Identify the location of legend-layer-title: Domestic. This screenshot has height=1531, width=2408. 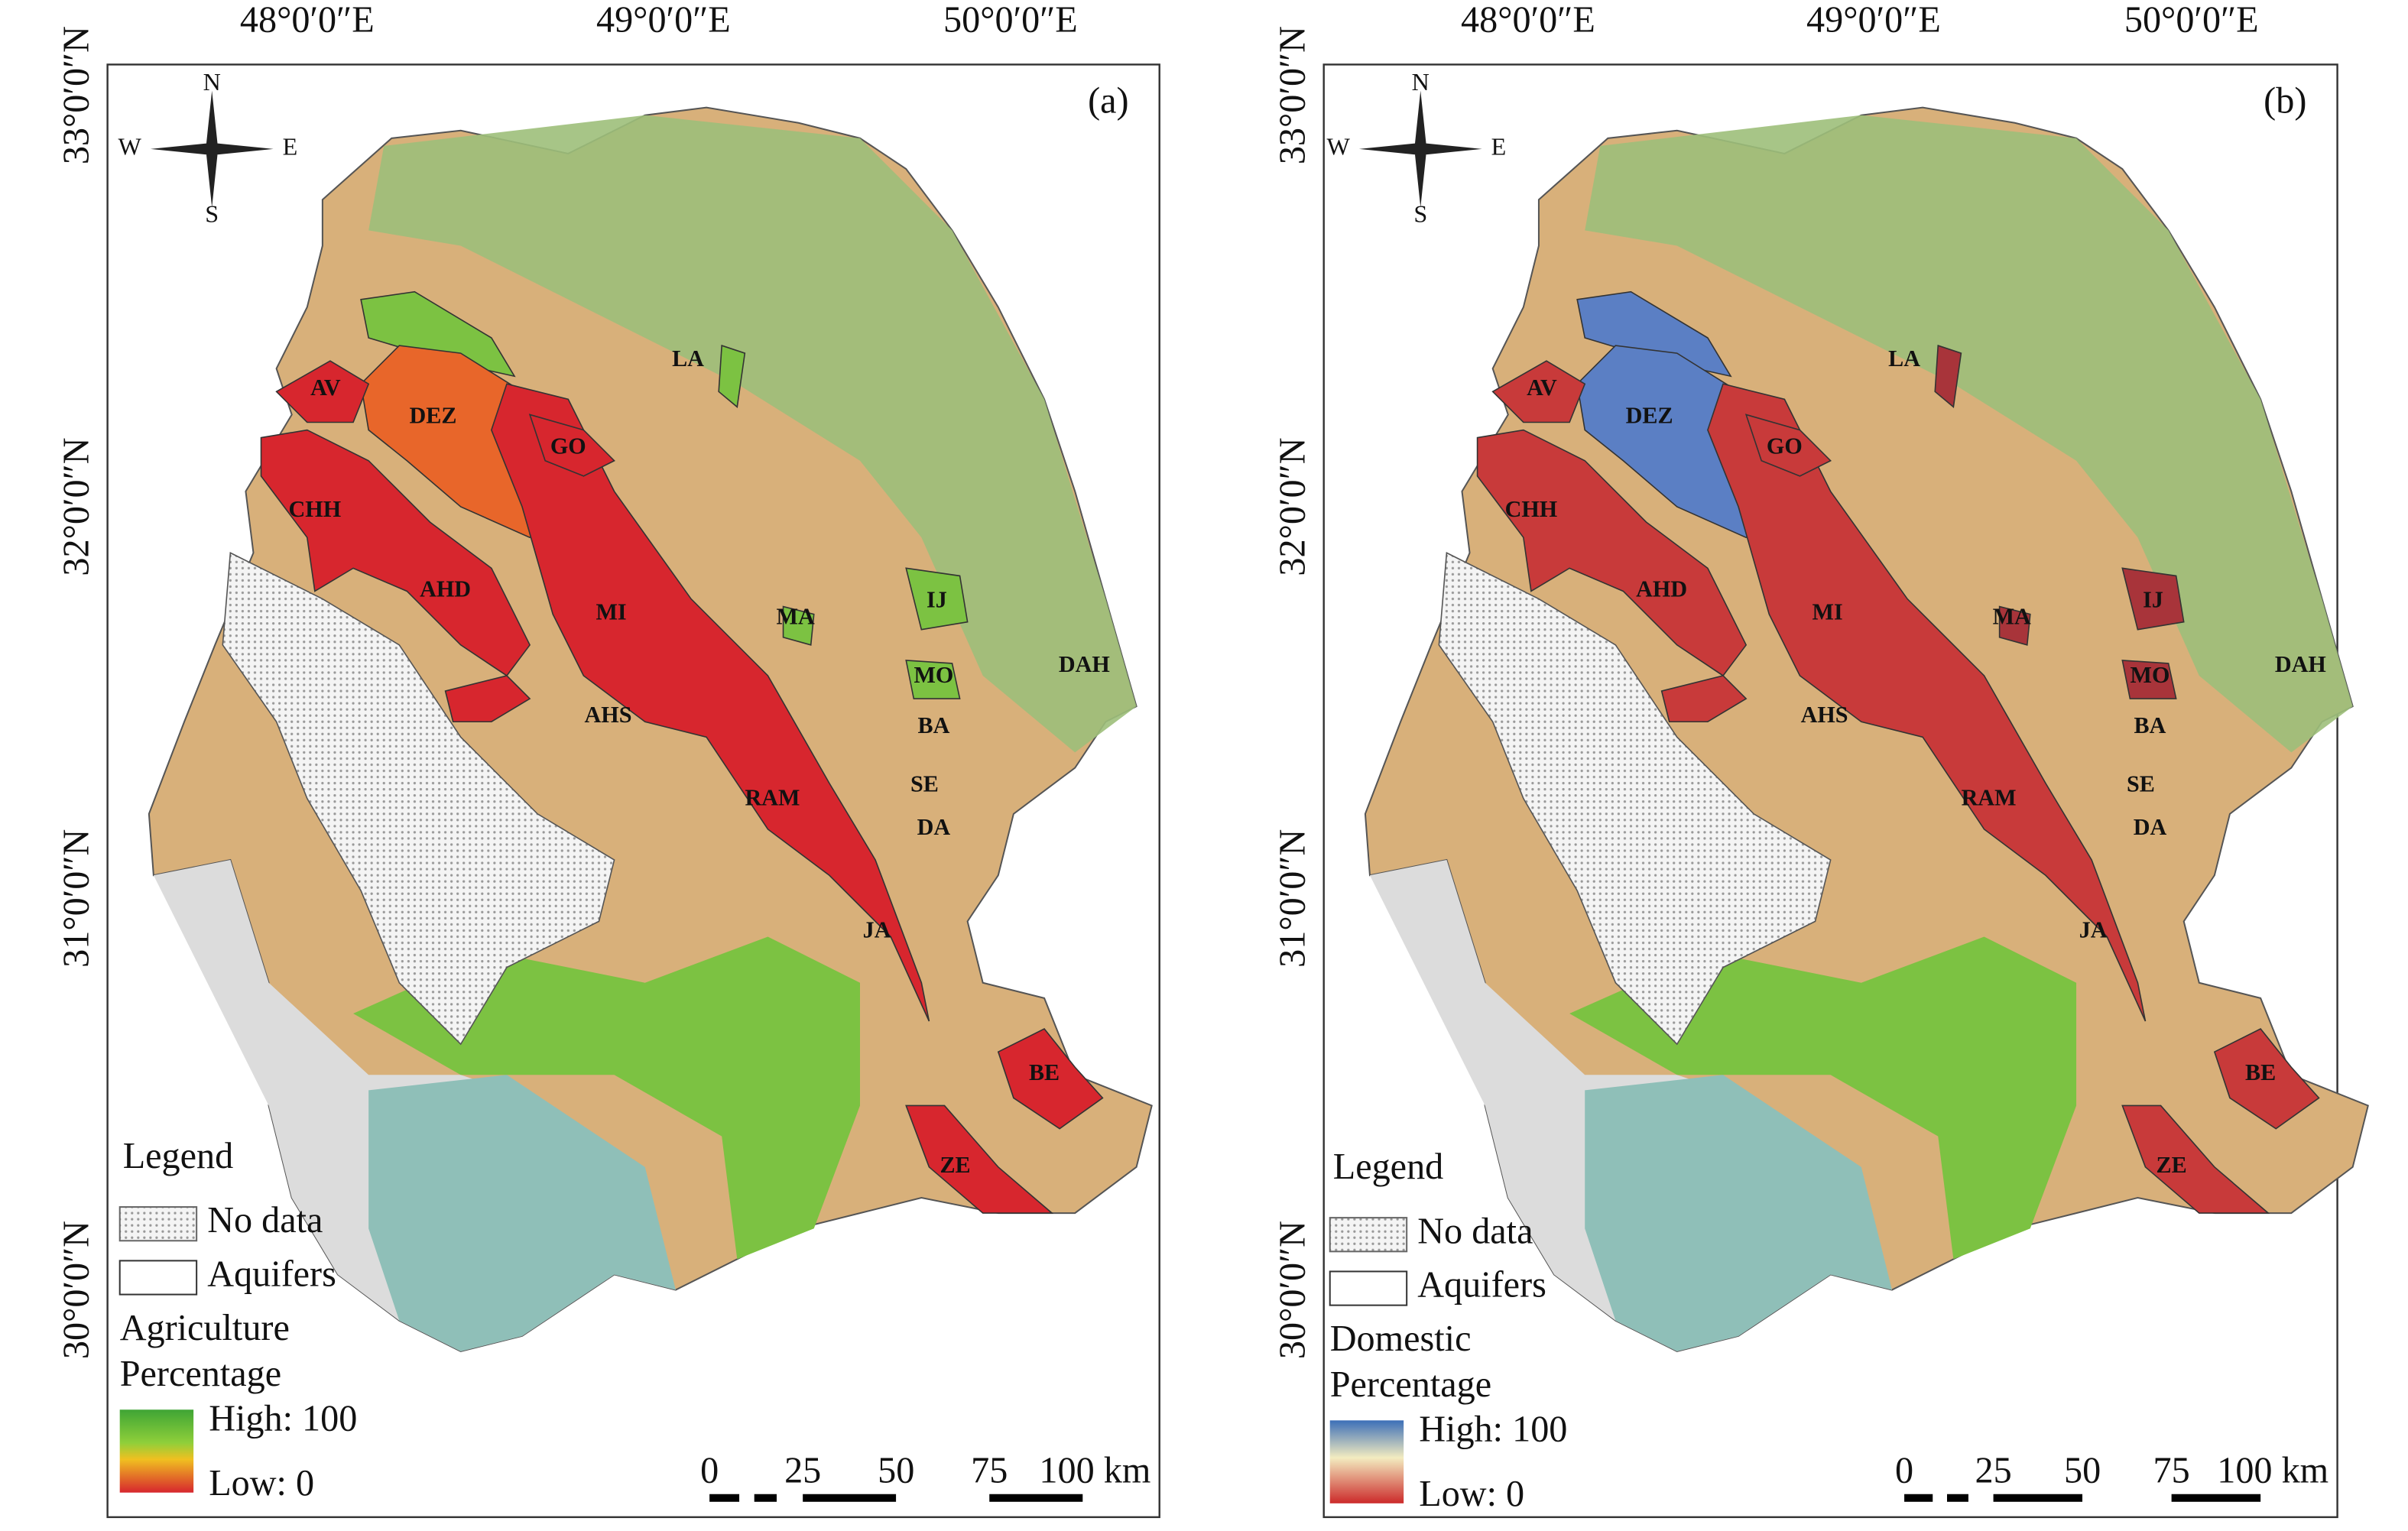
(1401, 1339).